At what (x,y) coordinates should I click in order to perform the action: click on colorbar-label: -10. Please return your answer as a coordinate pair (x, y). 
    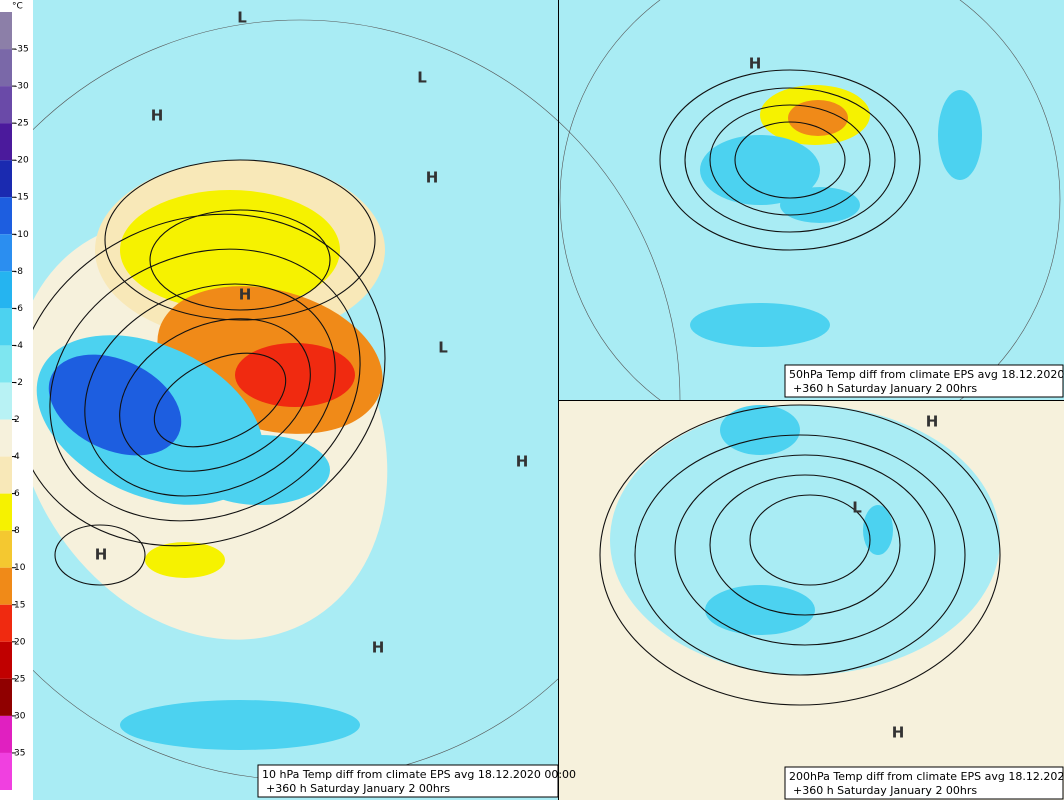
    Looking at the image, I should click on (21, 235).